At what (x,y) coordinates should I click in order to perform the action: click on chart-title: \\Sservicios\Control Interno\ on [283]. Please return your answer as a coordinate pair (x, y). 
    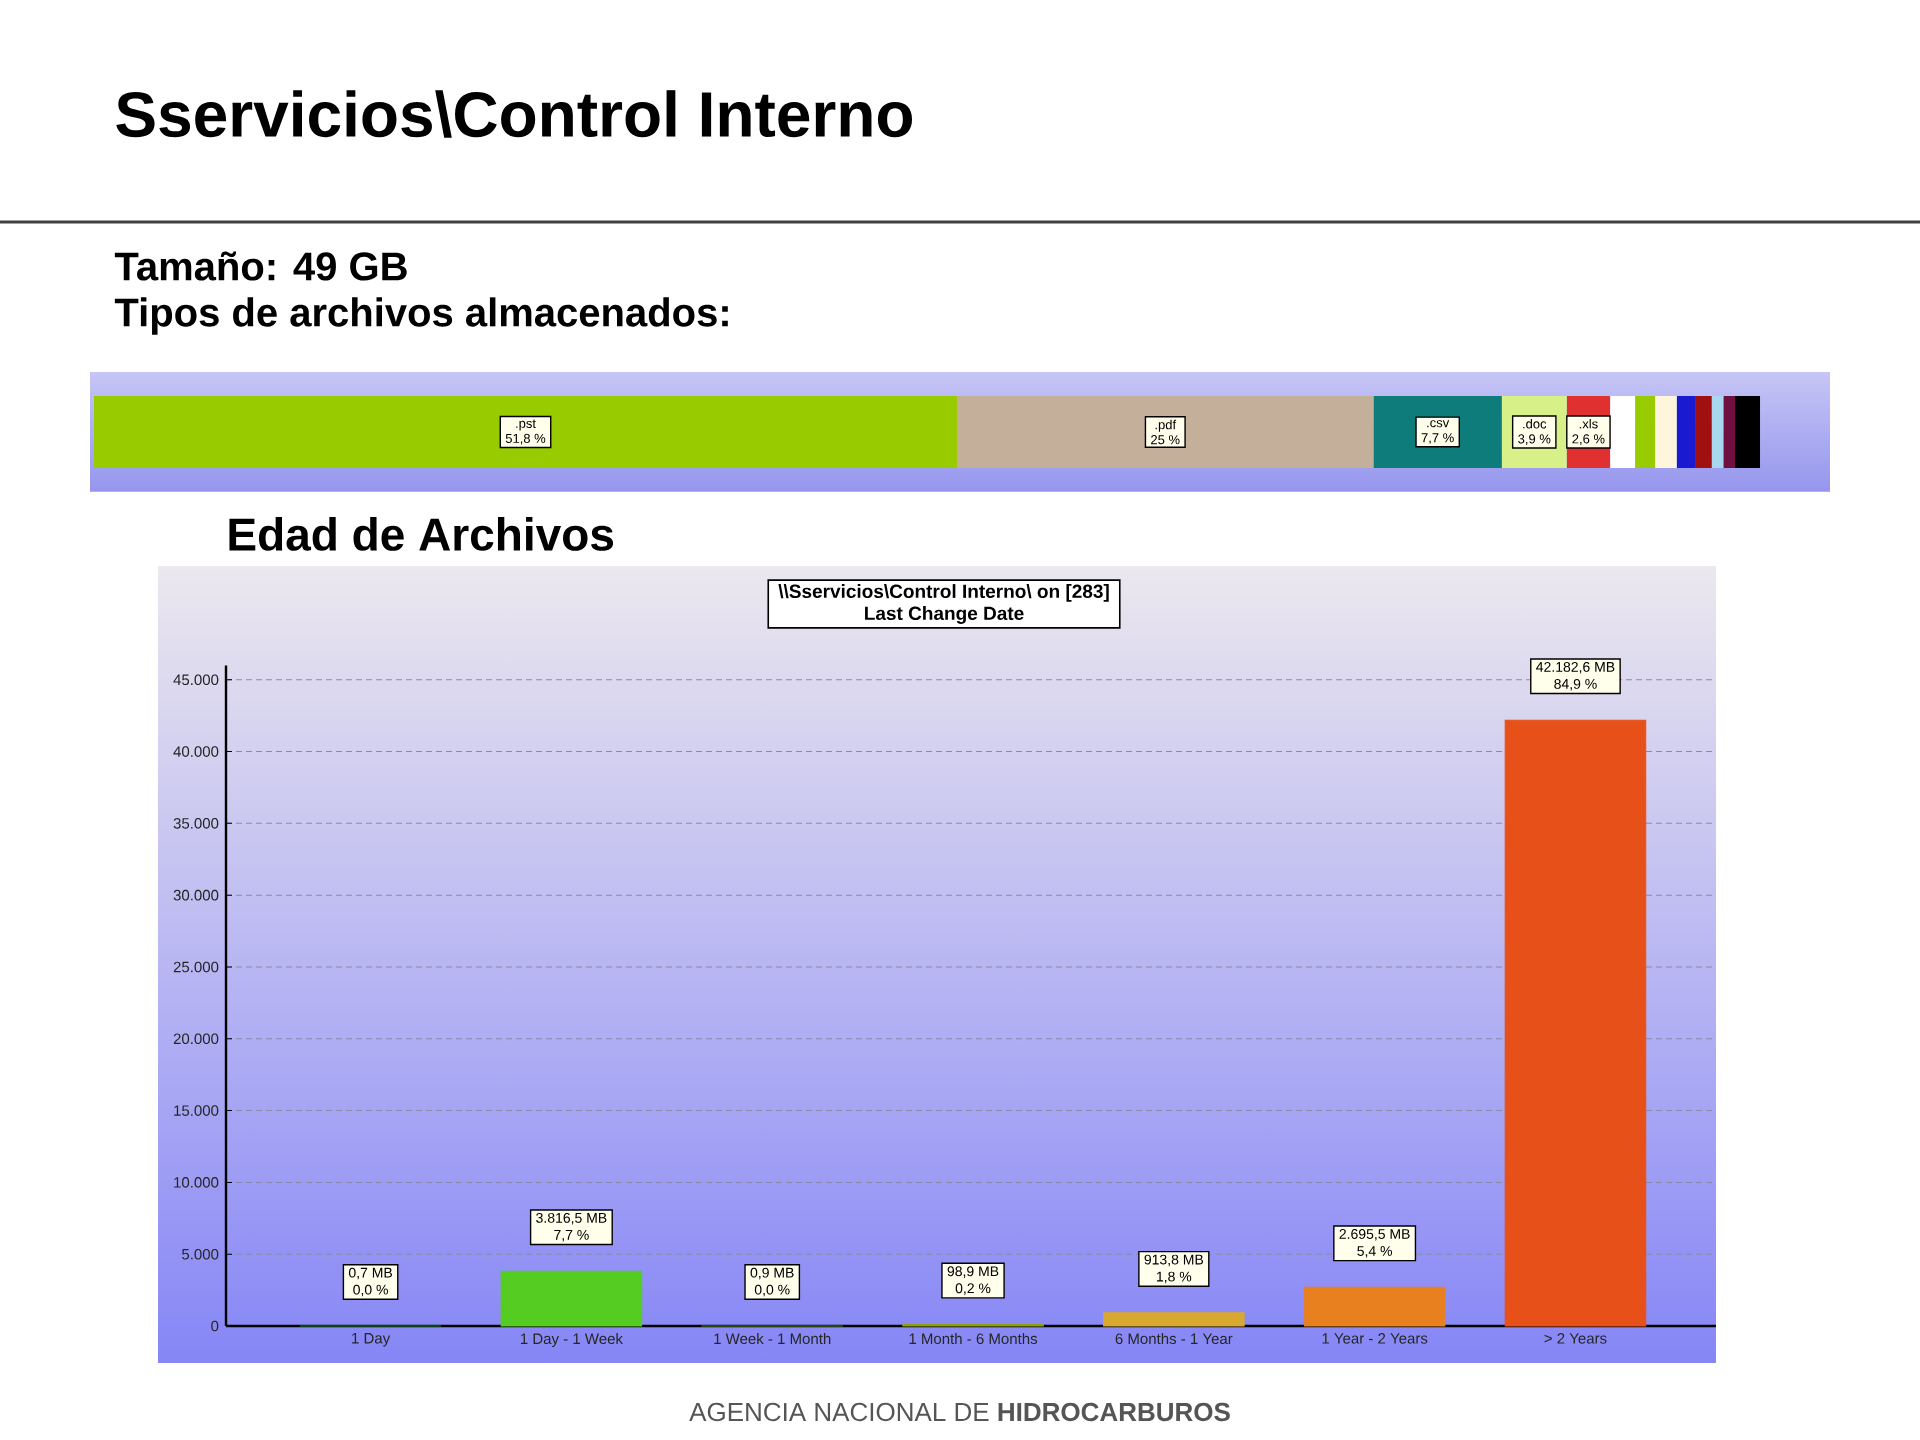
    Looking at the image, I should click on (943, 593).